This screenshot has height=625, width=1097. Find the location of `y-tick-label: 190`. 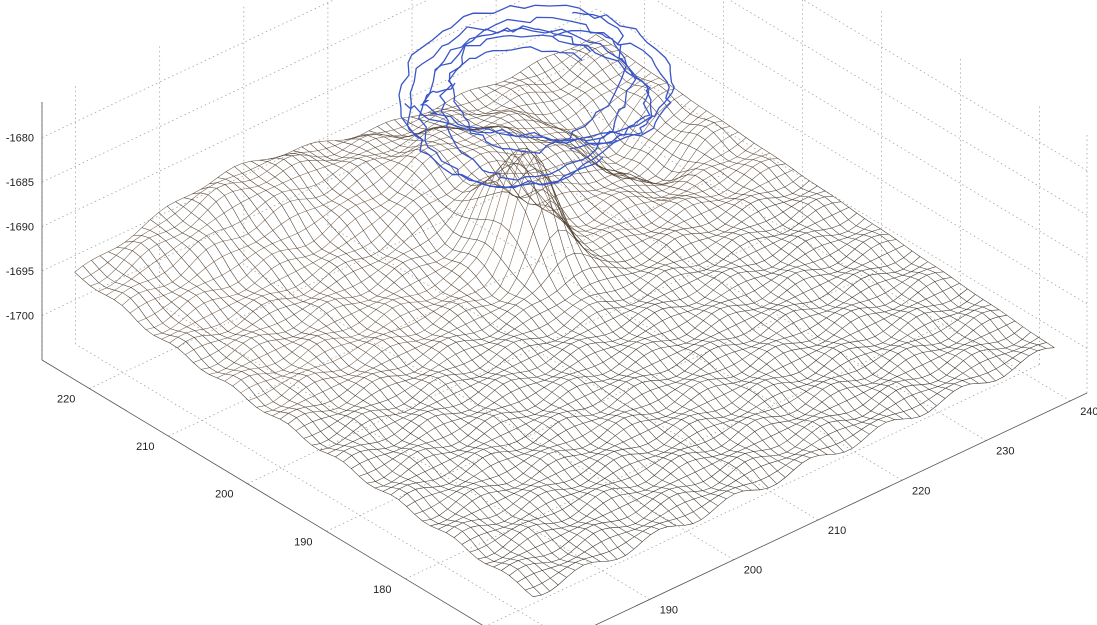

y-tick-label: 190 is located at coordinates (669, 610).